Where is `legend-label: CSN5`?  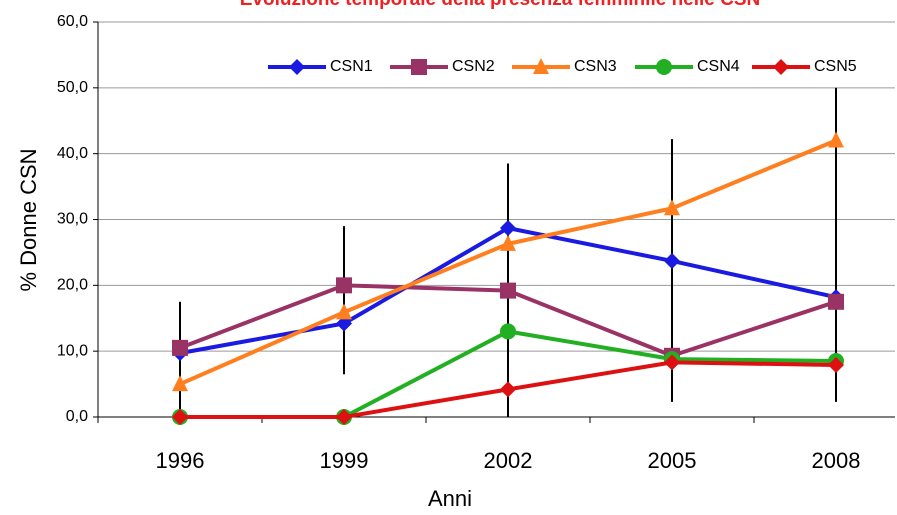 legend-label: CSN5 is located at coordinates (835, 66).